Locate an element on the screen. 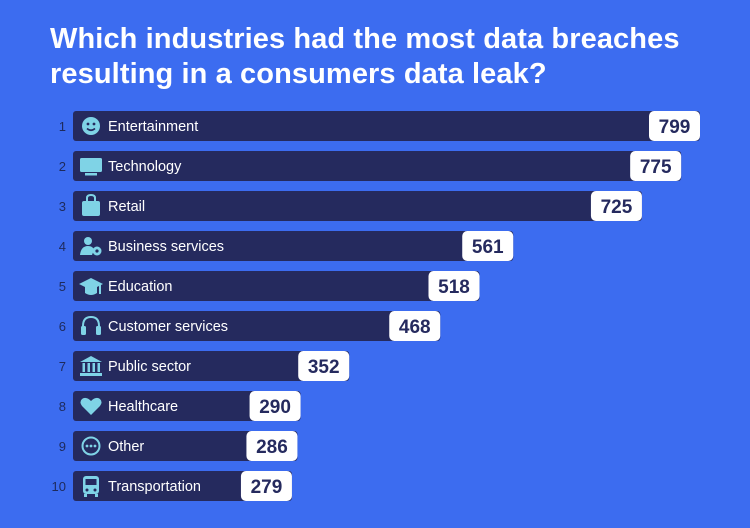  monitor-icon is located at coordinates (91, 167).